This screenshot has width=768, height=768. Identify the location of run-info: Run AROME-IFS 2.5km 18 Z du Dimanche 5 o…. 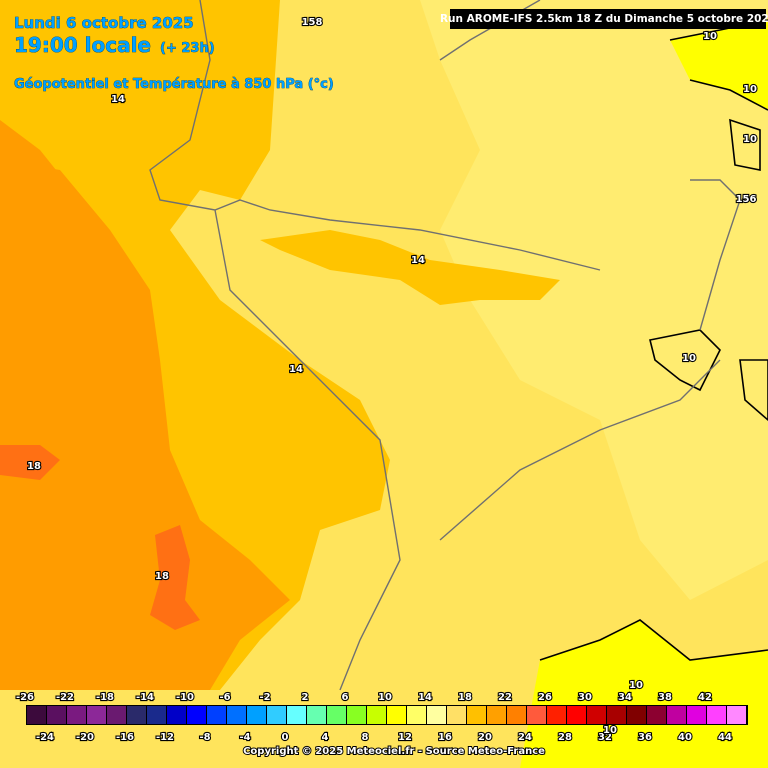
(604, 19).